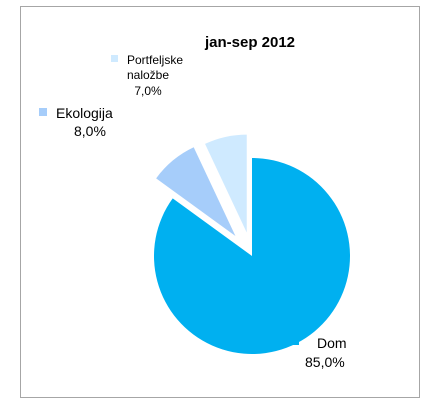 This screenshot has height=398, width=439. Describe the element at coordinates (148, 91) in the screenshot. I see `slice-value-portfeljske: 7,0%` at that location.